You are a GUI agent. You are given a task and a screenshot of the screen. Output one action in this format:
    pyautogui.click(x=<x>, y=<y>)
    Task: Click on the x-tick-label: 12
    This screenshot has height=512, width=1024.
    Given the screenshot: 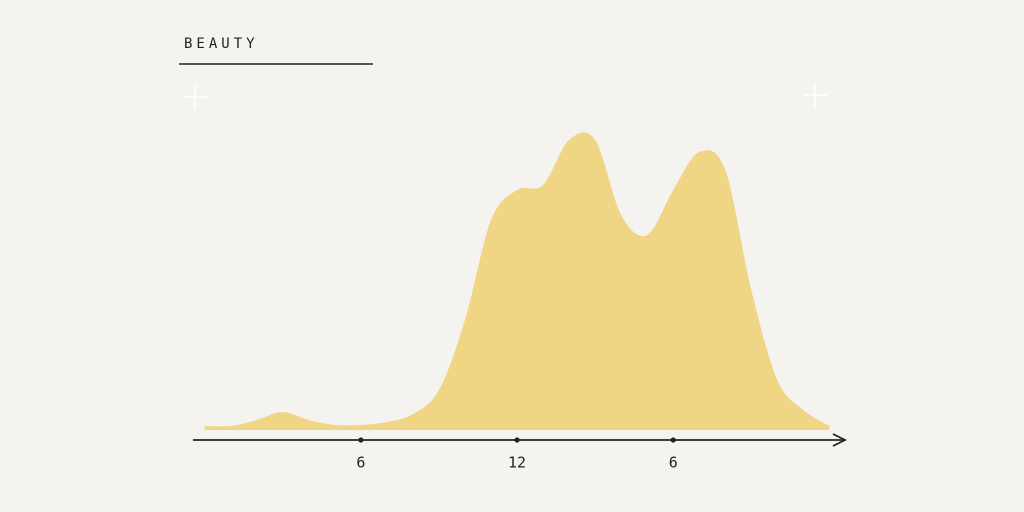 What is the action you would take?
    pyautogui.click(x=517, y=463)
    